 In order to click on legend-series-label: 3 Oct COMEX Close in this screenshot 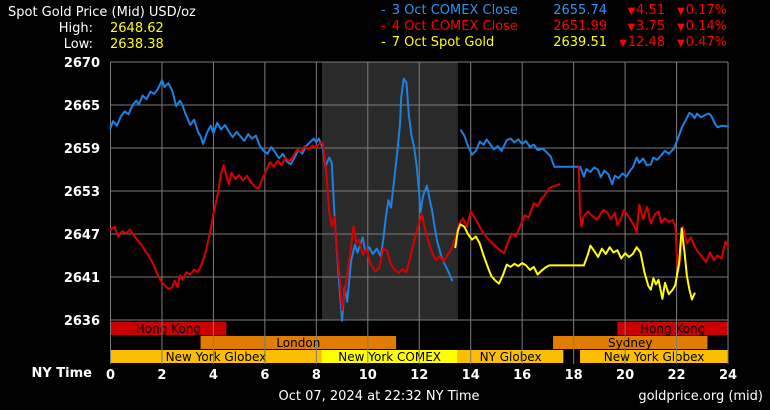, I will do `click(454, 10)`.